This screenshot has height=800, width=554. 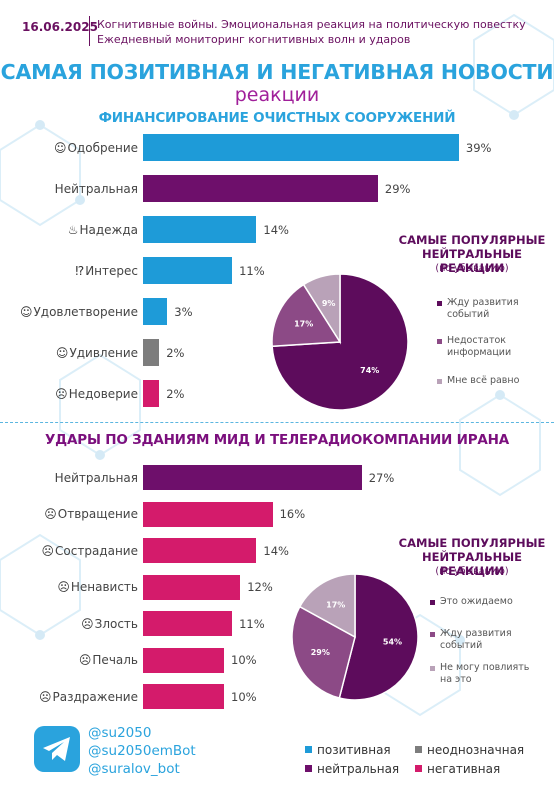 I want to click on bar-label: ♨Надежда, so click(x=103, y=230).